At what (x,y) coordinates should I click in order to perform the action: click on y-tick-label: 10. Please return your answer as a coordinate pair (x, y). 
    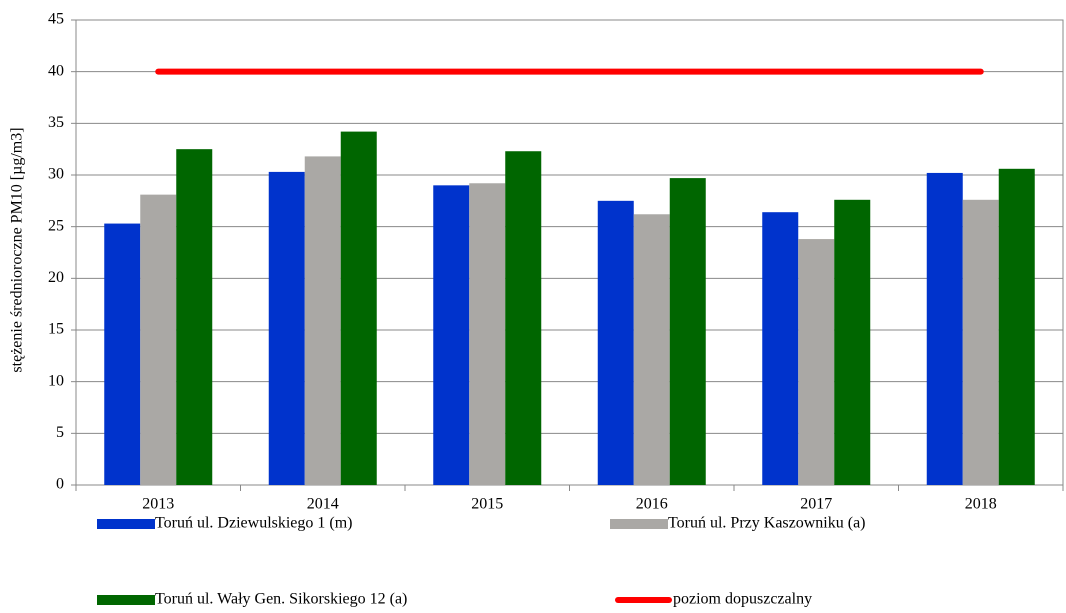
    Looking at the image, I should click on (56, 380).